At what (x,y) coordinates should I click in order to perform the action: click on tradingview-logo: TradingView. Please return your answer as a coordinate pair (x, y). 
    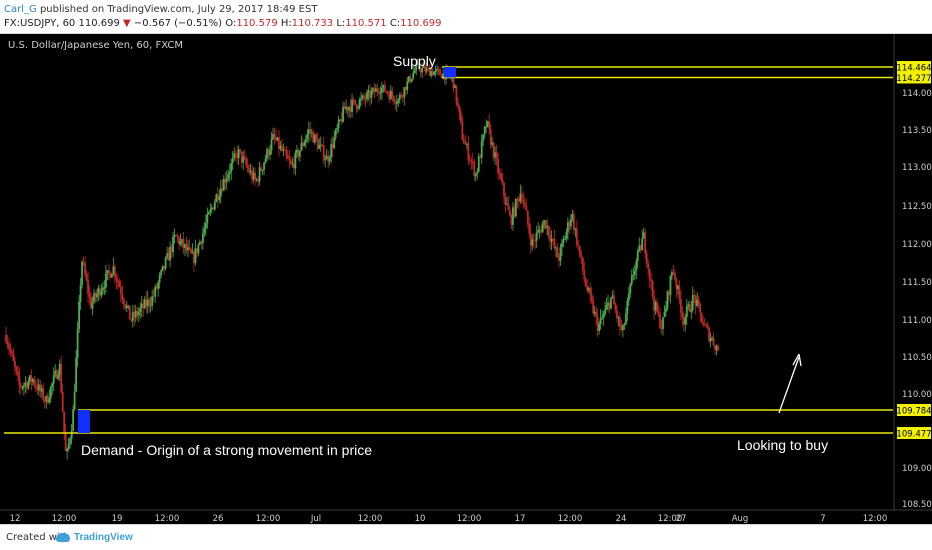
    Looking at the image, I should click on (94, 537).